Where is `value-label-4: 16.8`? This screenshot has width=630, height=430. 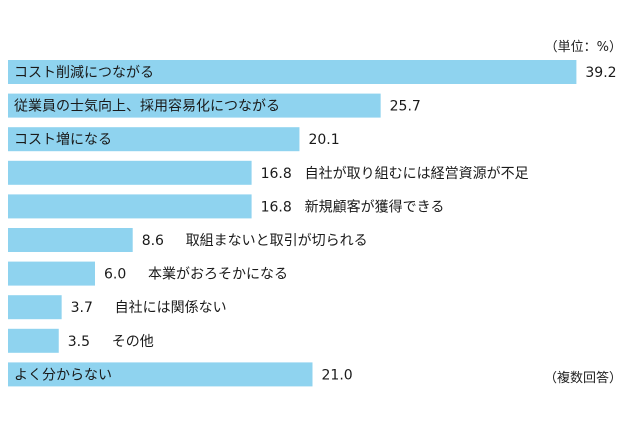 value-label-4: 16.8 is located at coordinates (276, 207).